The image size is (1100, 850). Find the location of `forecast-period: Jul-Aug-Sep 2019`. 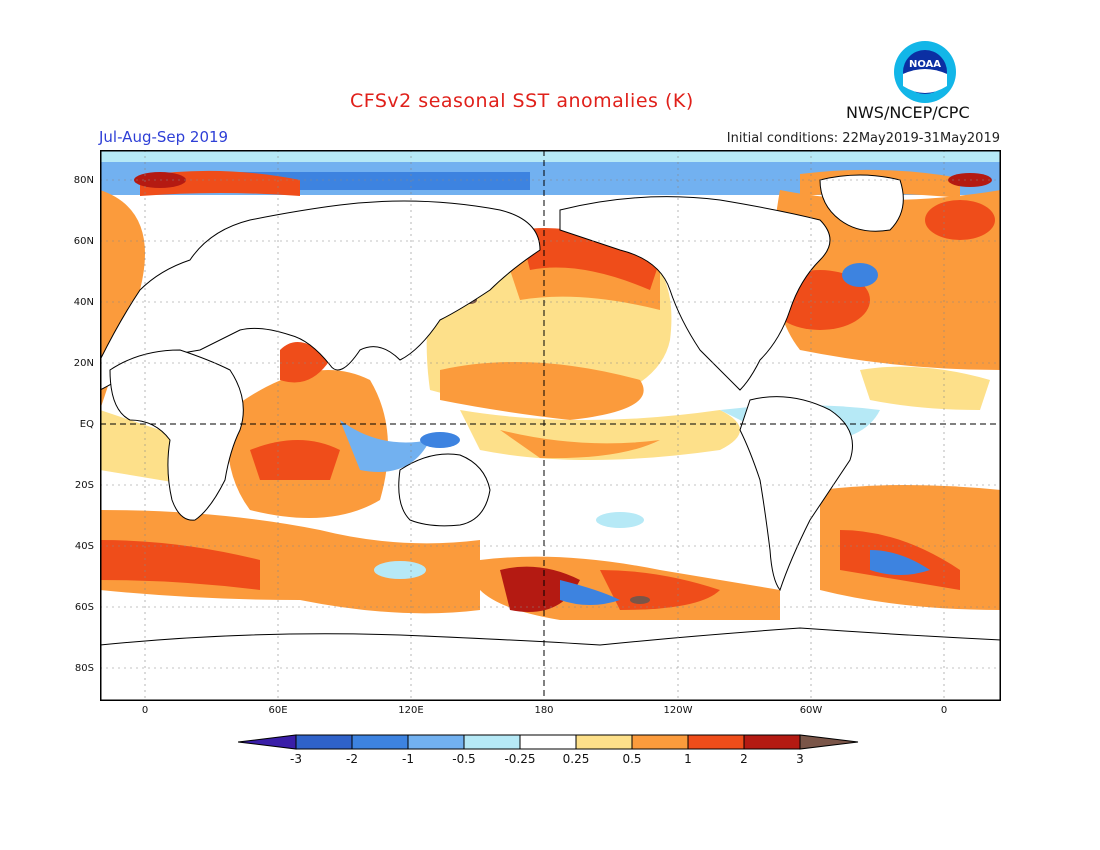

forecast-period: Jul-Aug-Sep 2019 is located at coordinates (164, 137).